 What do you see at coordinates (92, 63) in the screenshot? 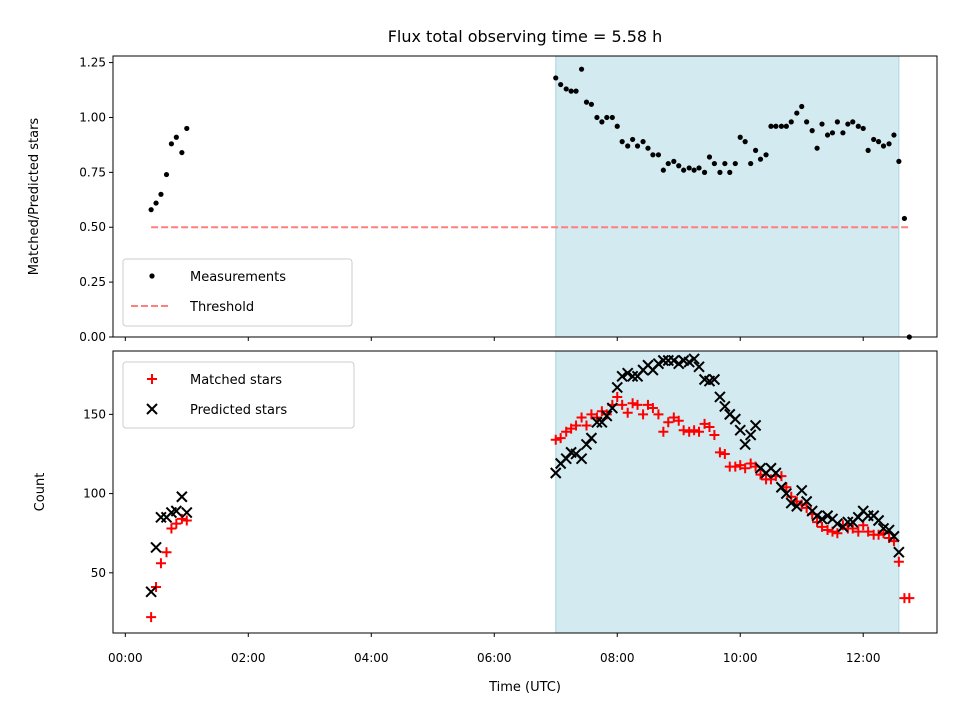
I see `y-tick-label: 1.25` at bounding box center [92, 63].